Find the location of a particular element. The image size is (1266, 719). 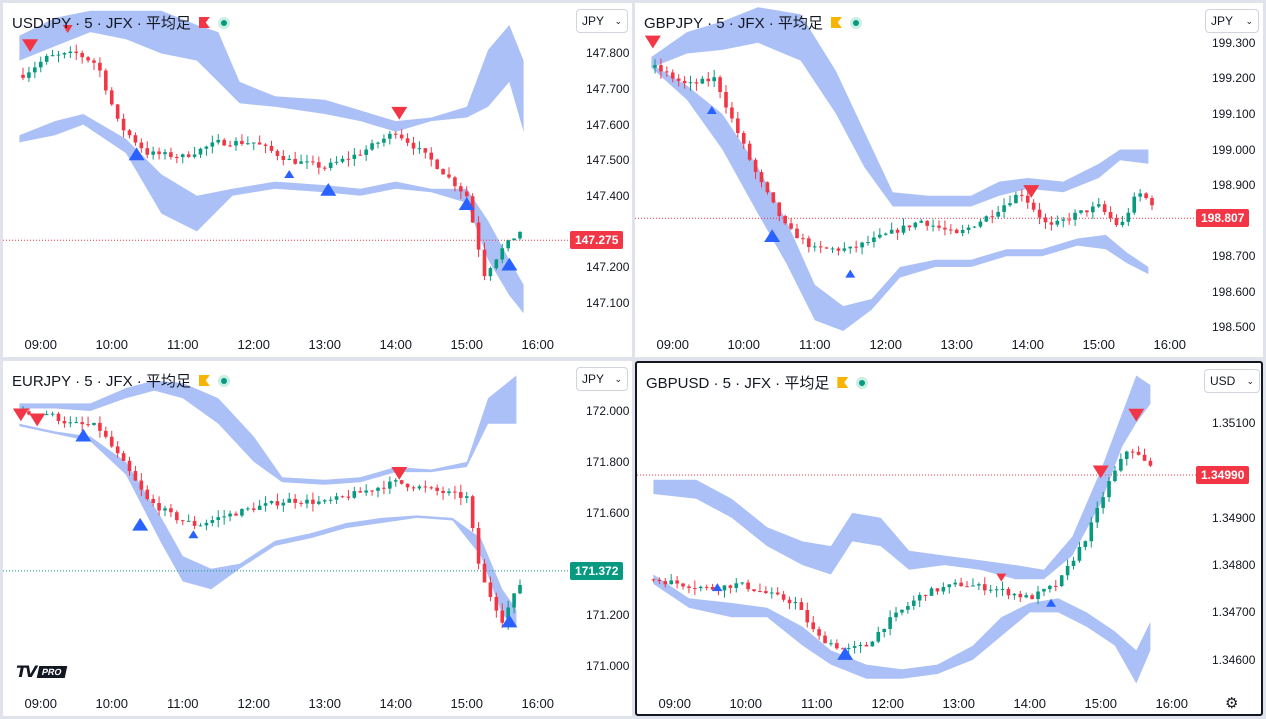

band-lower-envelope is located at coordinates (271, 214).